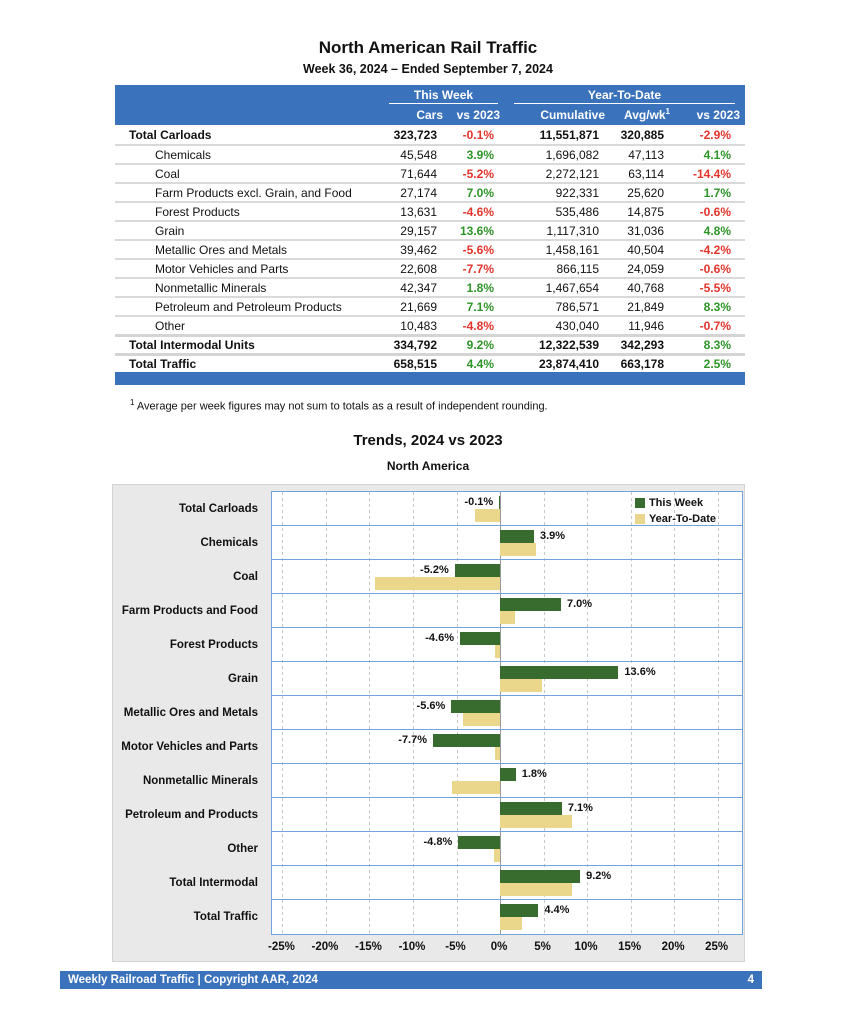 This screenshot has width=856, height=1024. What do you see at coordinates (200, 781) in the screenshot?
I see `category-label: Nonmetallic Minerals` at bounding box center [200, 781].